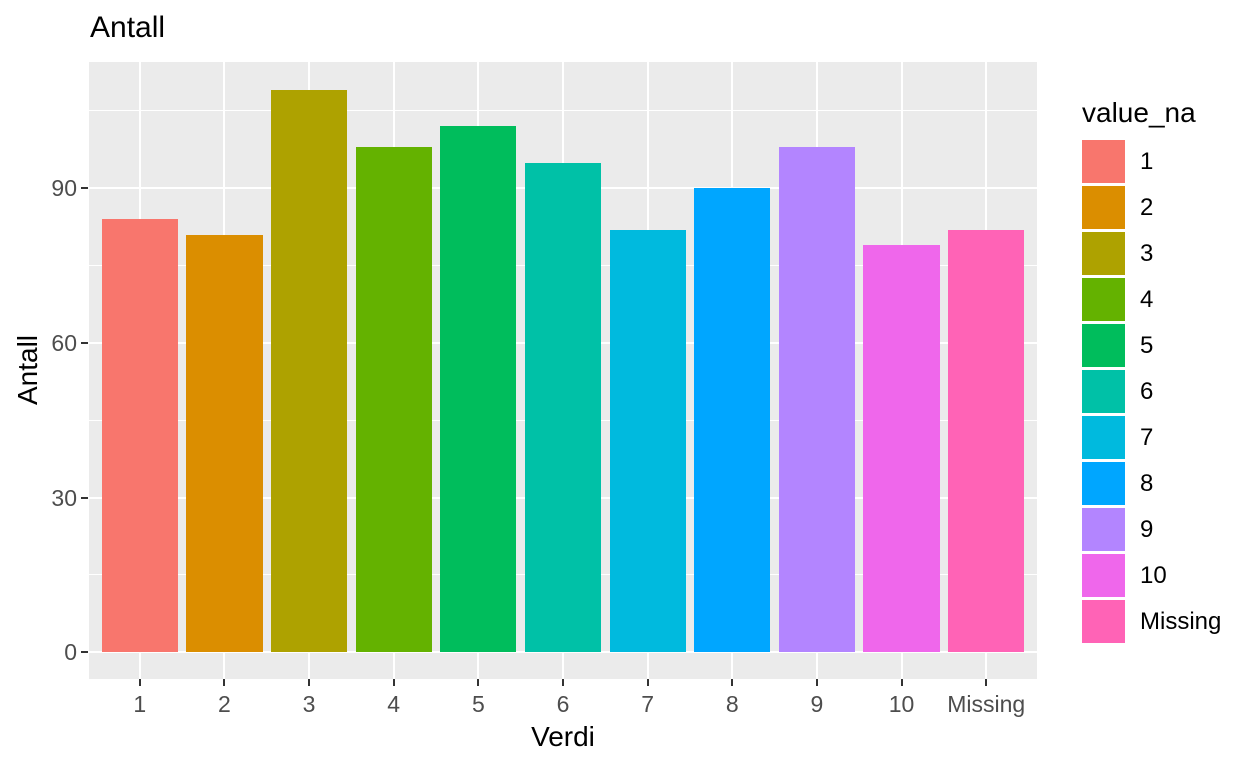  I want to click on plot-title: Antall, so click(128, 27).